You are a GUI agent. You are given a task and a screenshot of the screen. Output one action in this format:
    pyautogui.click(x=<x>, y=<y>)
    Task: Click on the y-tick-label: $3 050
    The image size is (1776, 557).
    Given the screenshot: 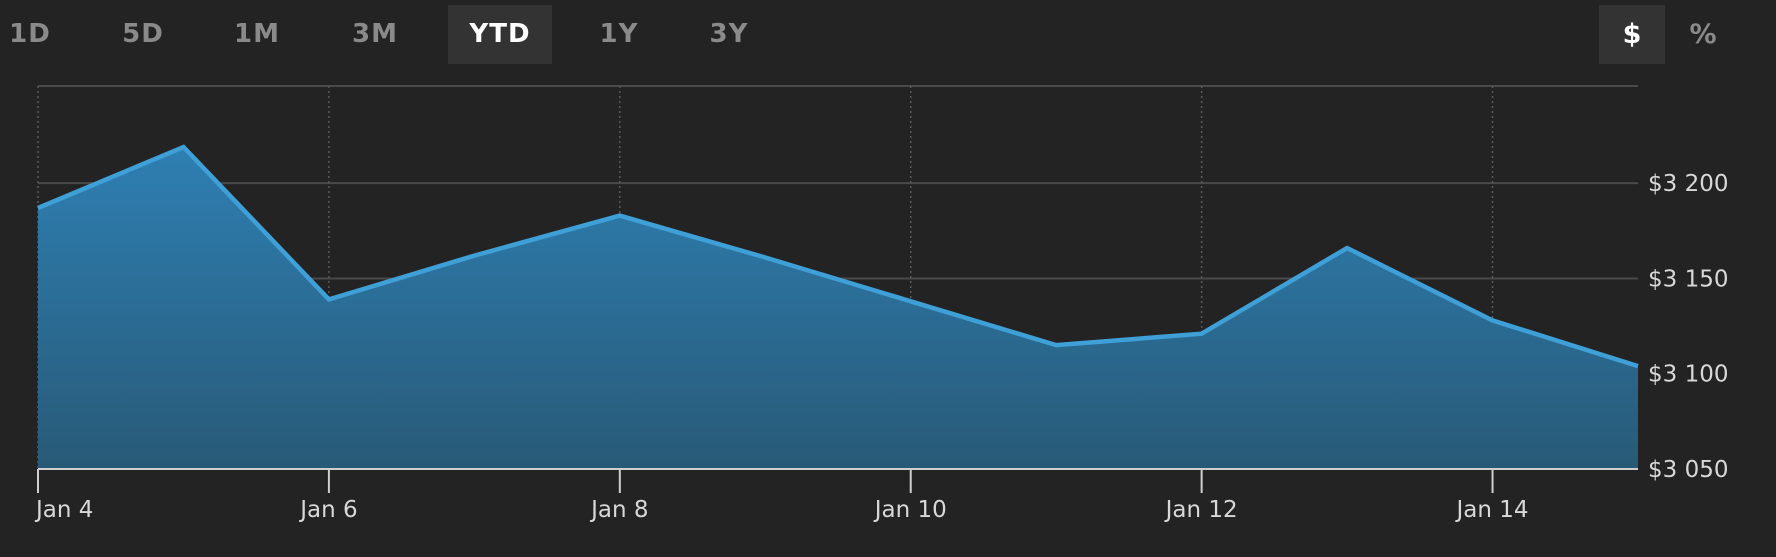 What is the action you would take?
    pyautogui.click(x=1688, y=470)
    